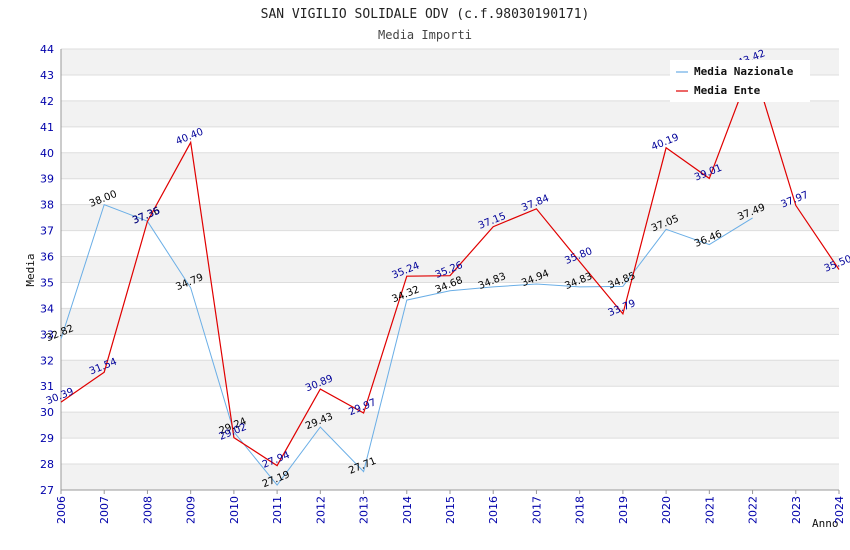 This screenshot has width=850, height=550. Describe the element at coordinates (47, 205) in the screenshot. I see `y-tick-label: 38` at that location.